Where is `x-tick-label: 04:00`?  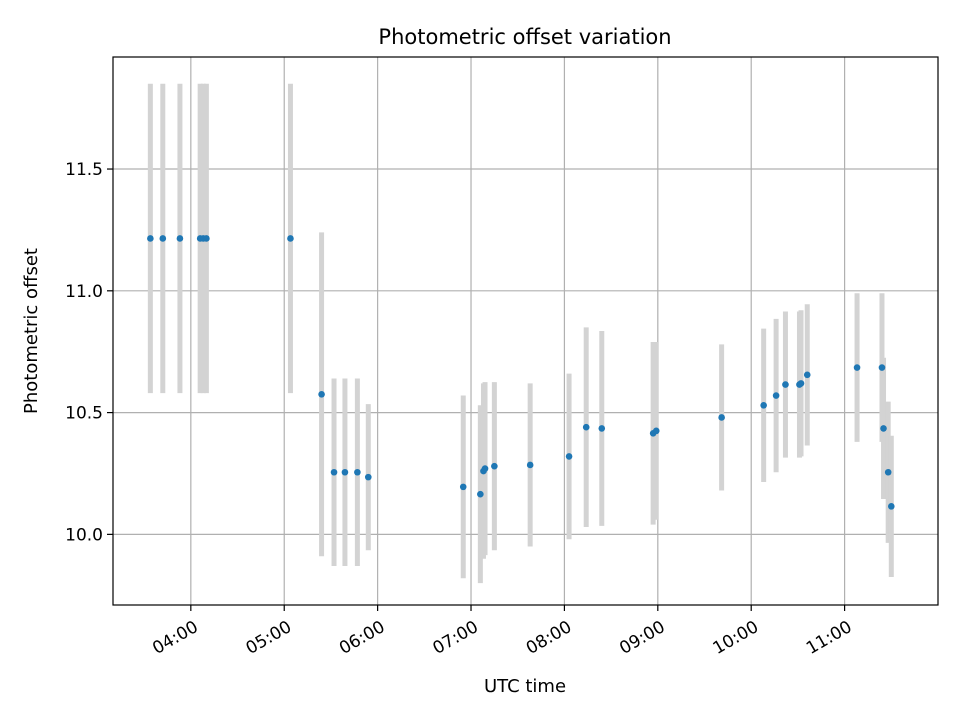 x-tick-label: 04:00 is located at coordinates (175, 638).